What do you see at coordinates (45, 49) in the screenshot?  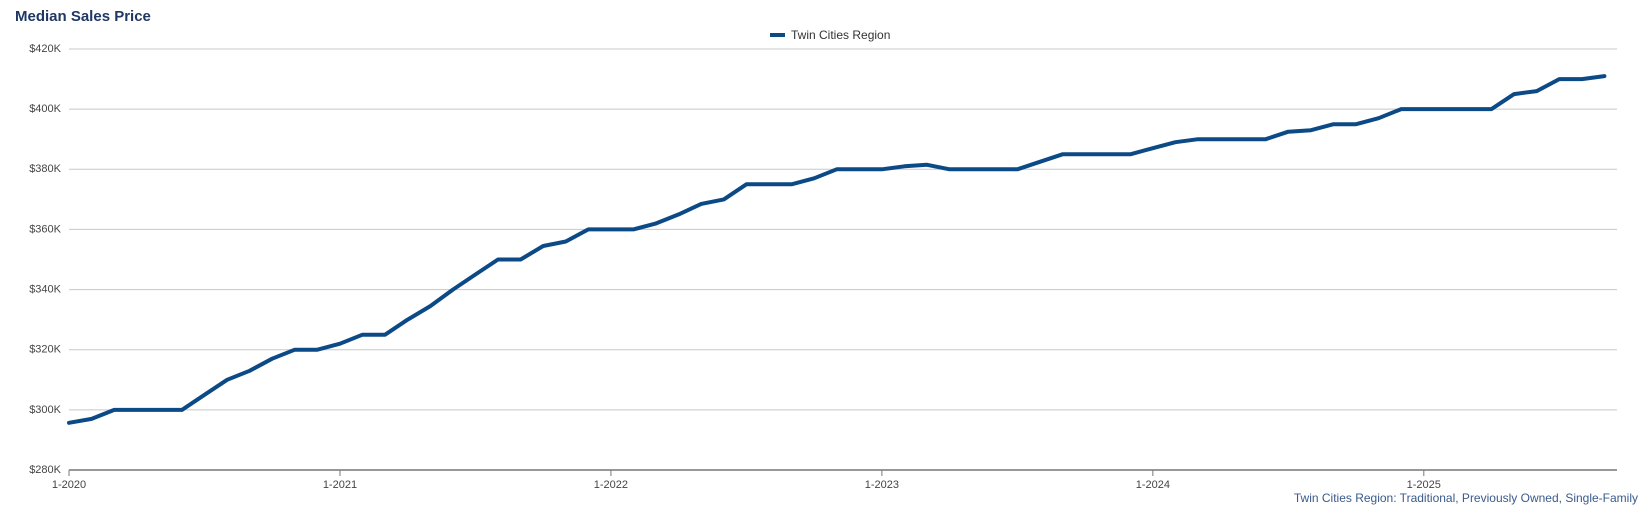 I see `y-tick-label: $420K` at bounding box center [45, 49].